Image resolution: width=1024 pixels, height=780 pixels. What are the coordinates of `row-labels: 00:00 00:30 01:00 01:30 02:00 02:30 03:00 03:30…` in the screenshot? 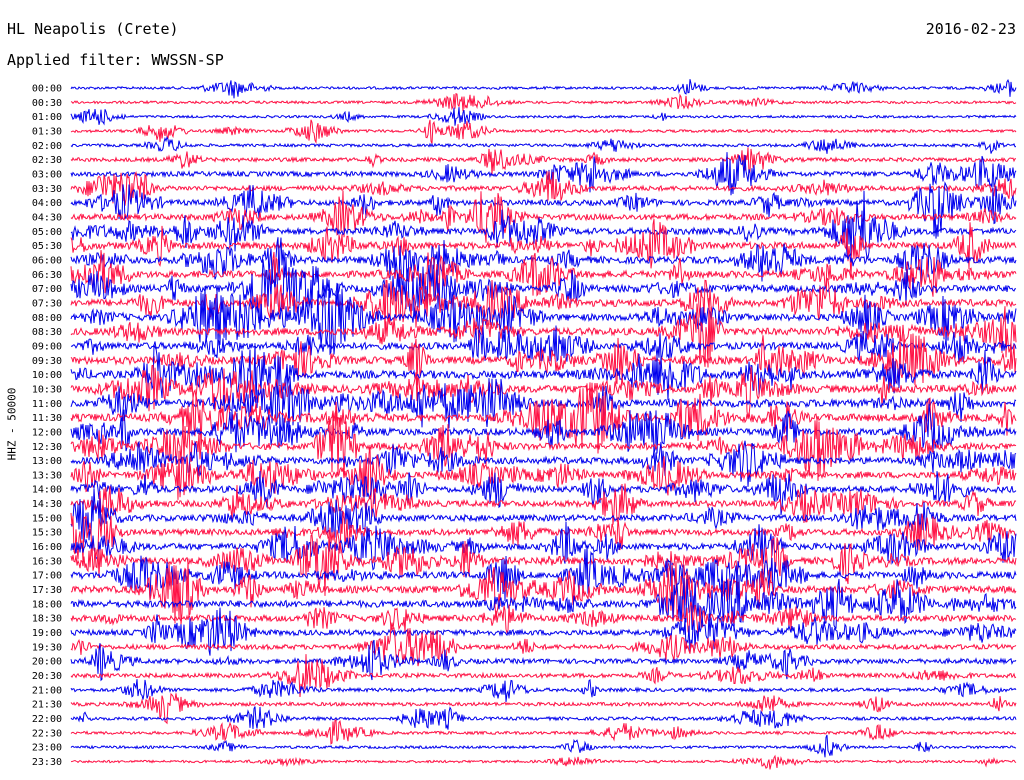 It's located at (47, 426).